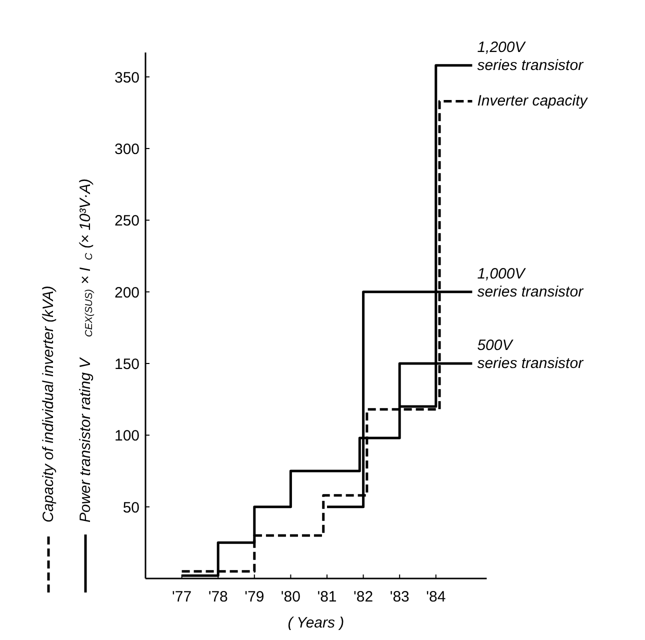  Describe the element at coordinates (436, 597) in the screenshot. I see `x-tick-label: '84` at that location.